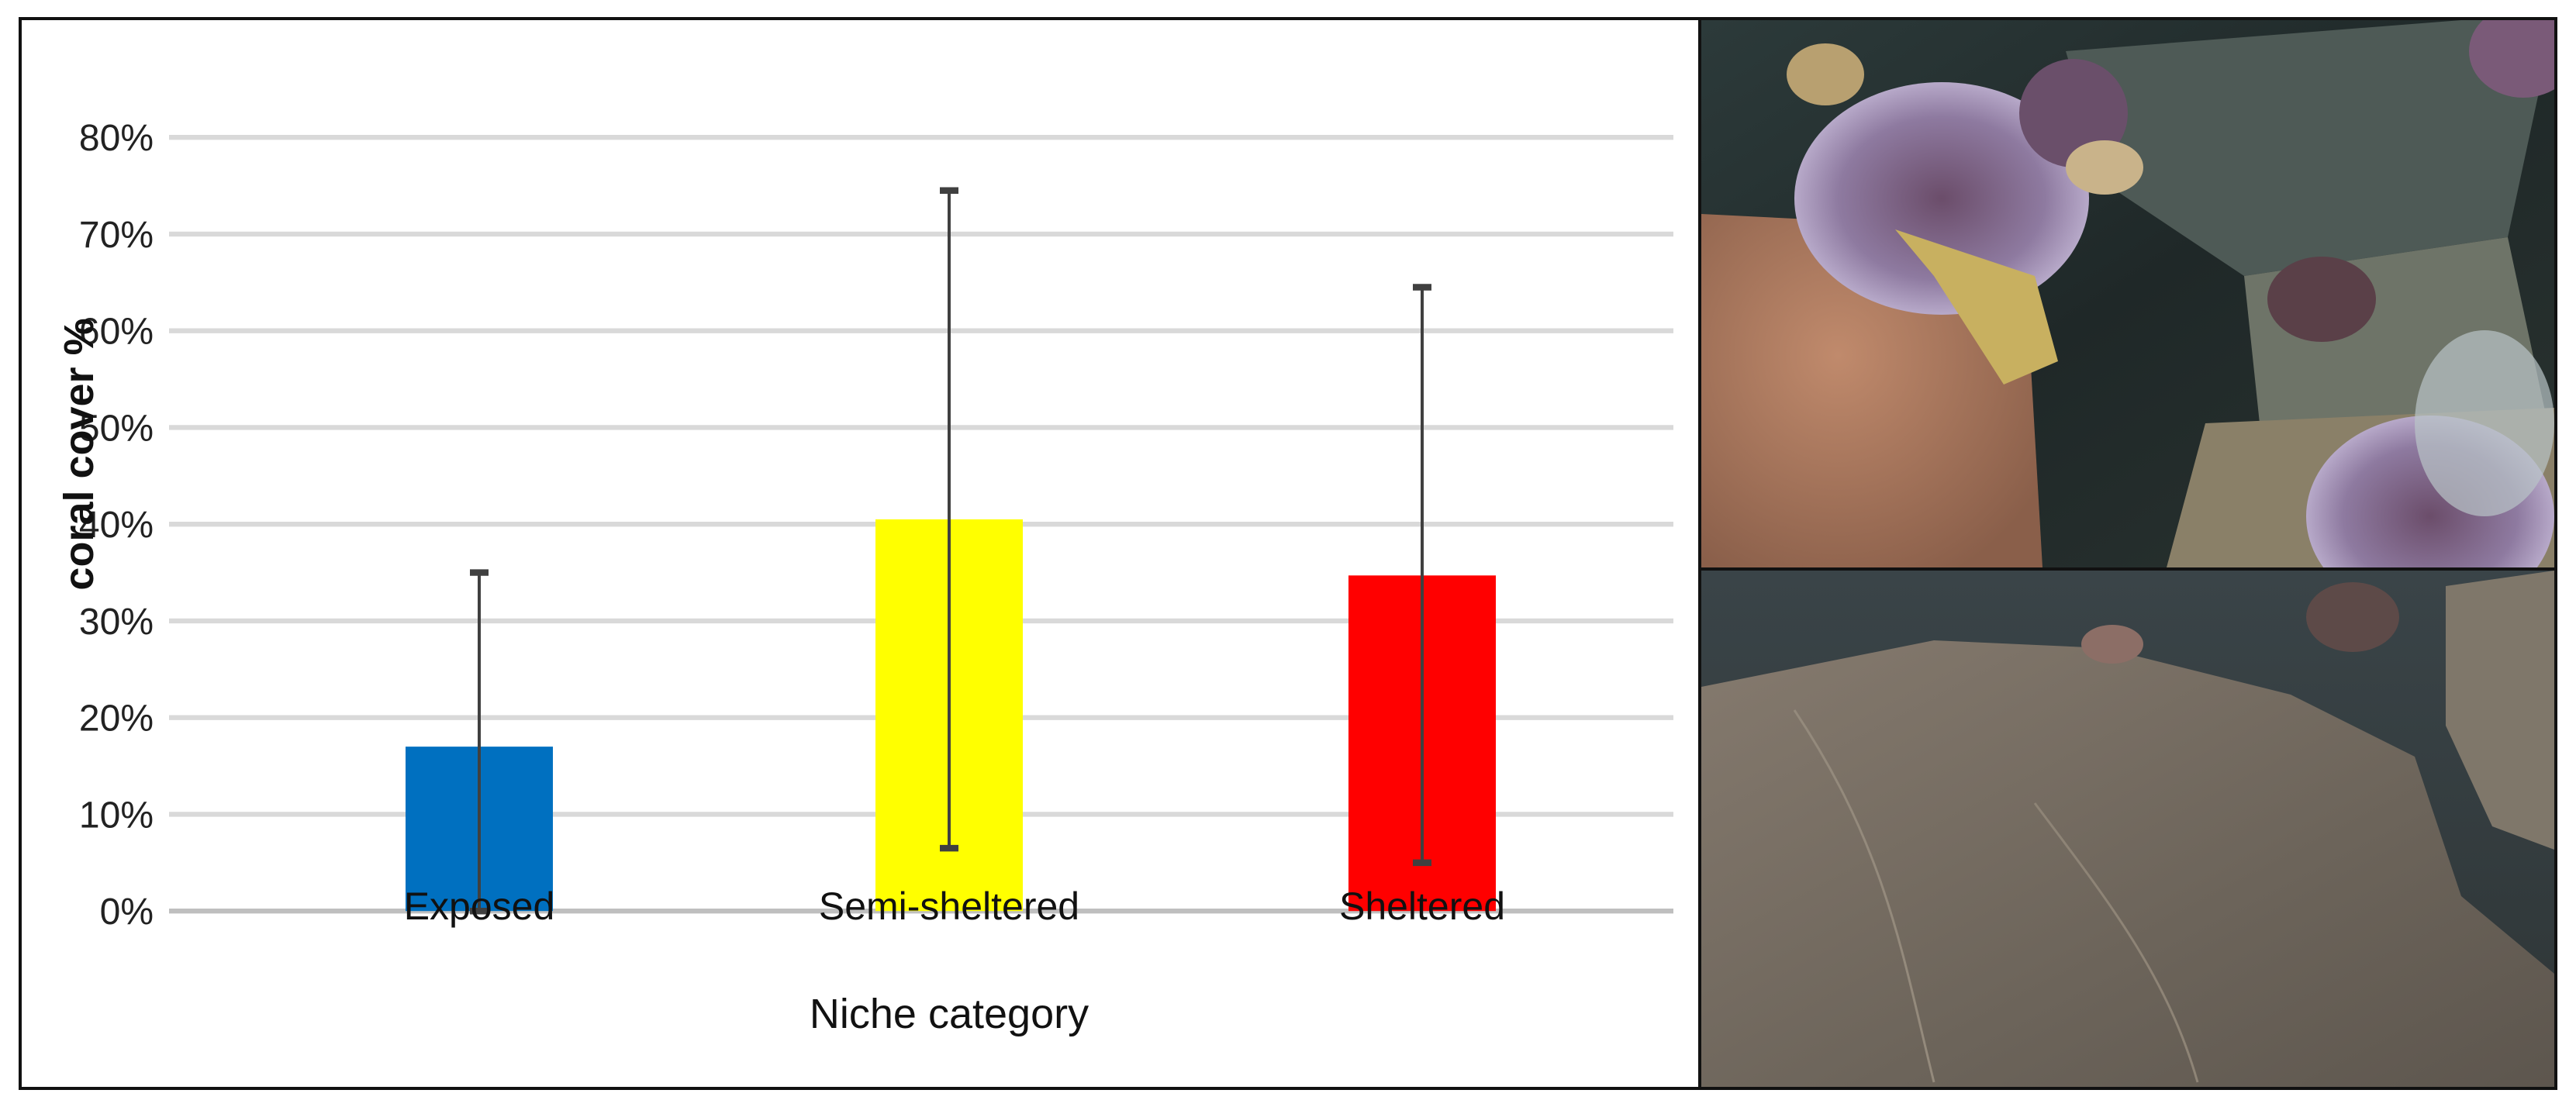  I want to click on y-tick-label: 20%, so click(117, 719).